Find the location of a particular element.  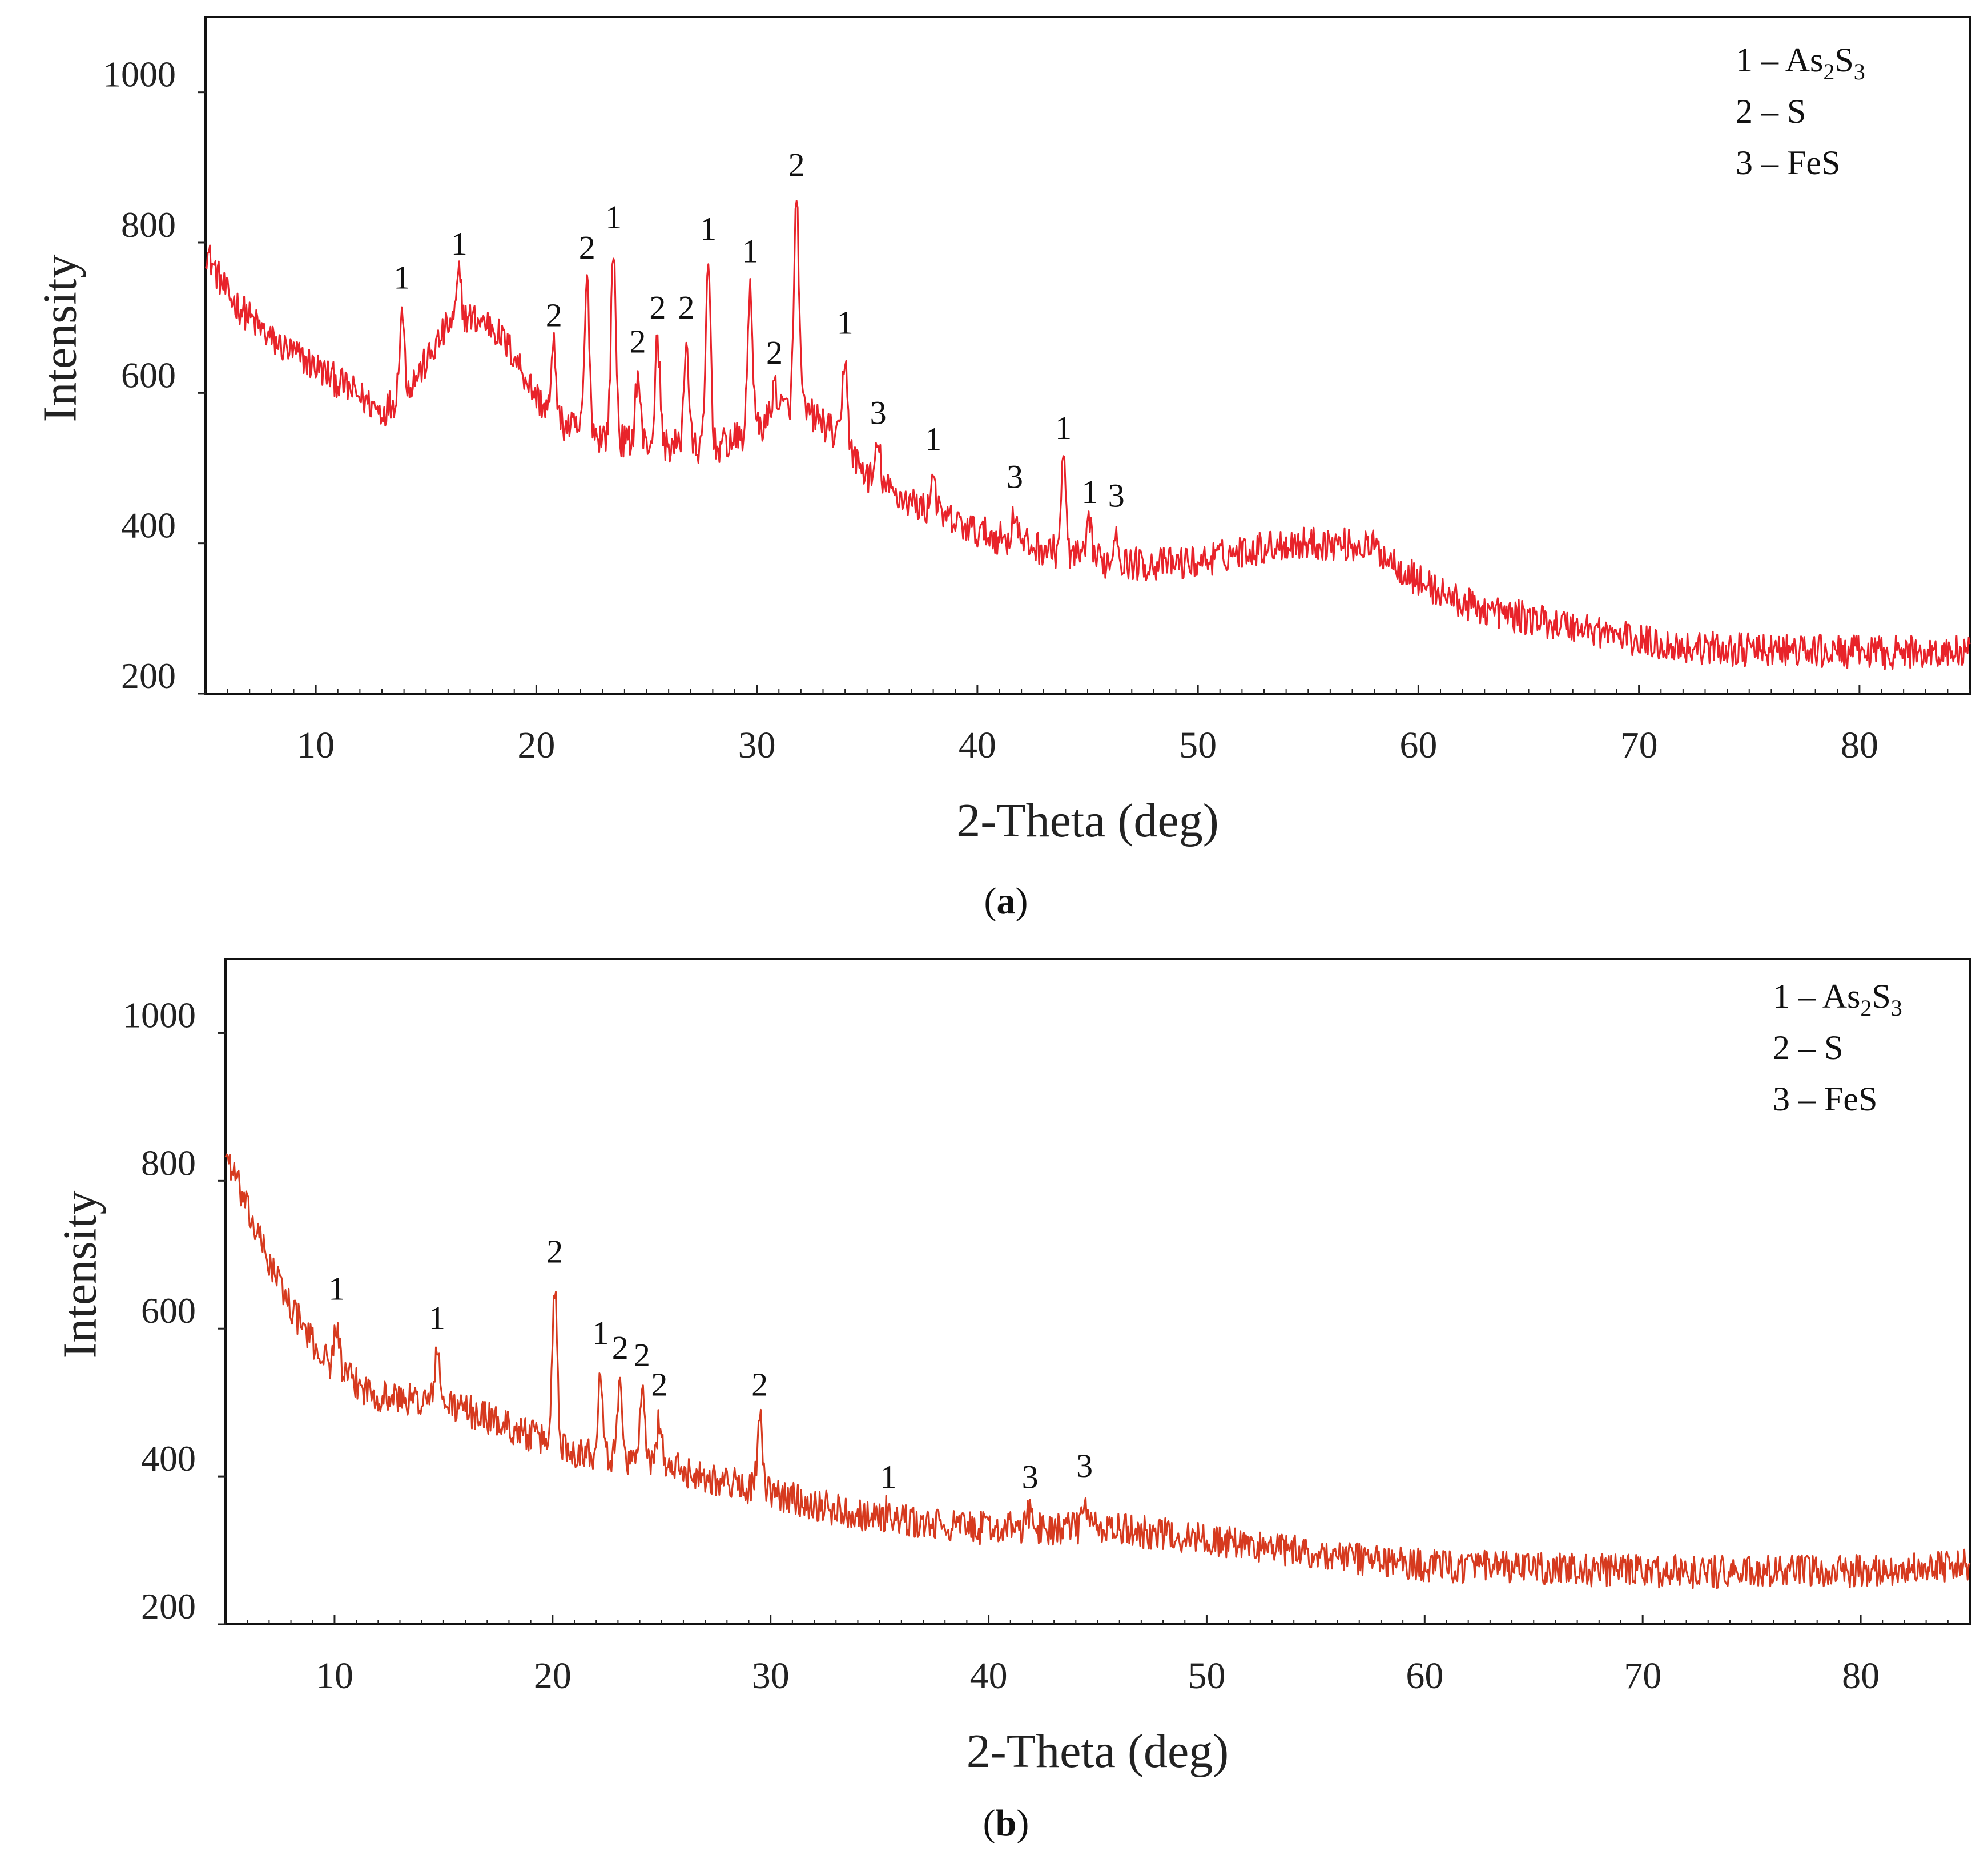

x-tick-label: 60 is located at coordinates (1418, 745).